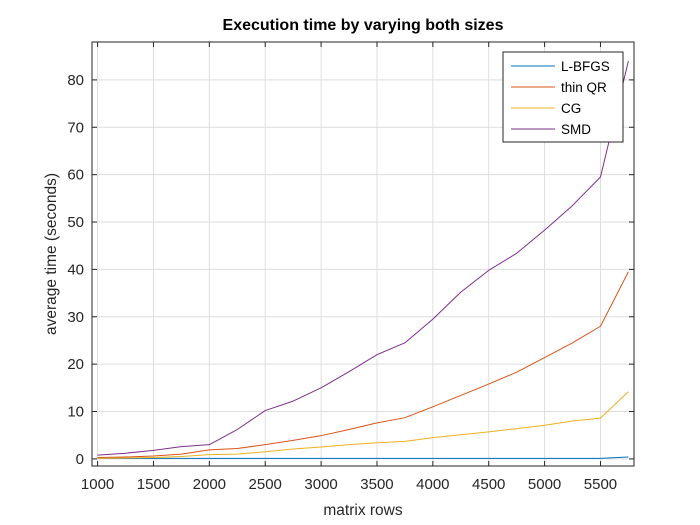 This screenshot has width=700, height=525. What do you see at coordinates (80, 459) in the screenshot?
I see `y-tick-label: 0` at bounding box center [80, 459].